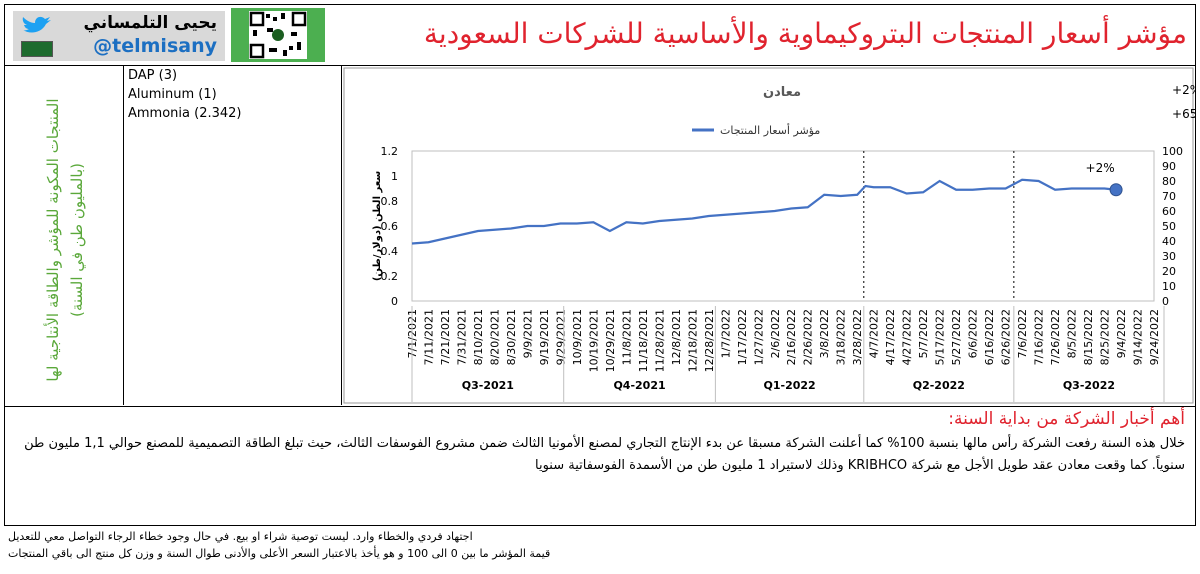 The width and height of the screenshot is (1200, 574). Describe the element at coordinates (390, 151) in the screenshot. I see `y-tick-label: 1.2` at that location.